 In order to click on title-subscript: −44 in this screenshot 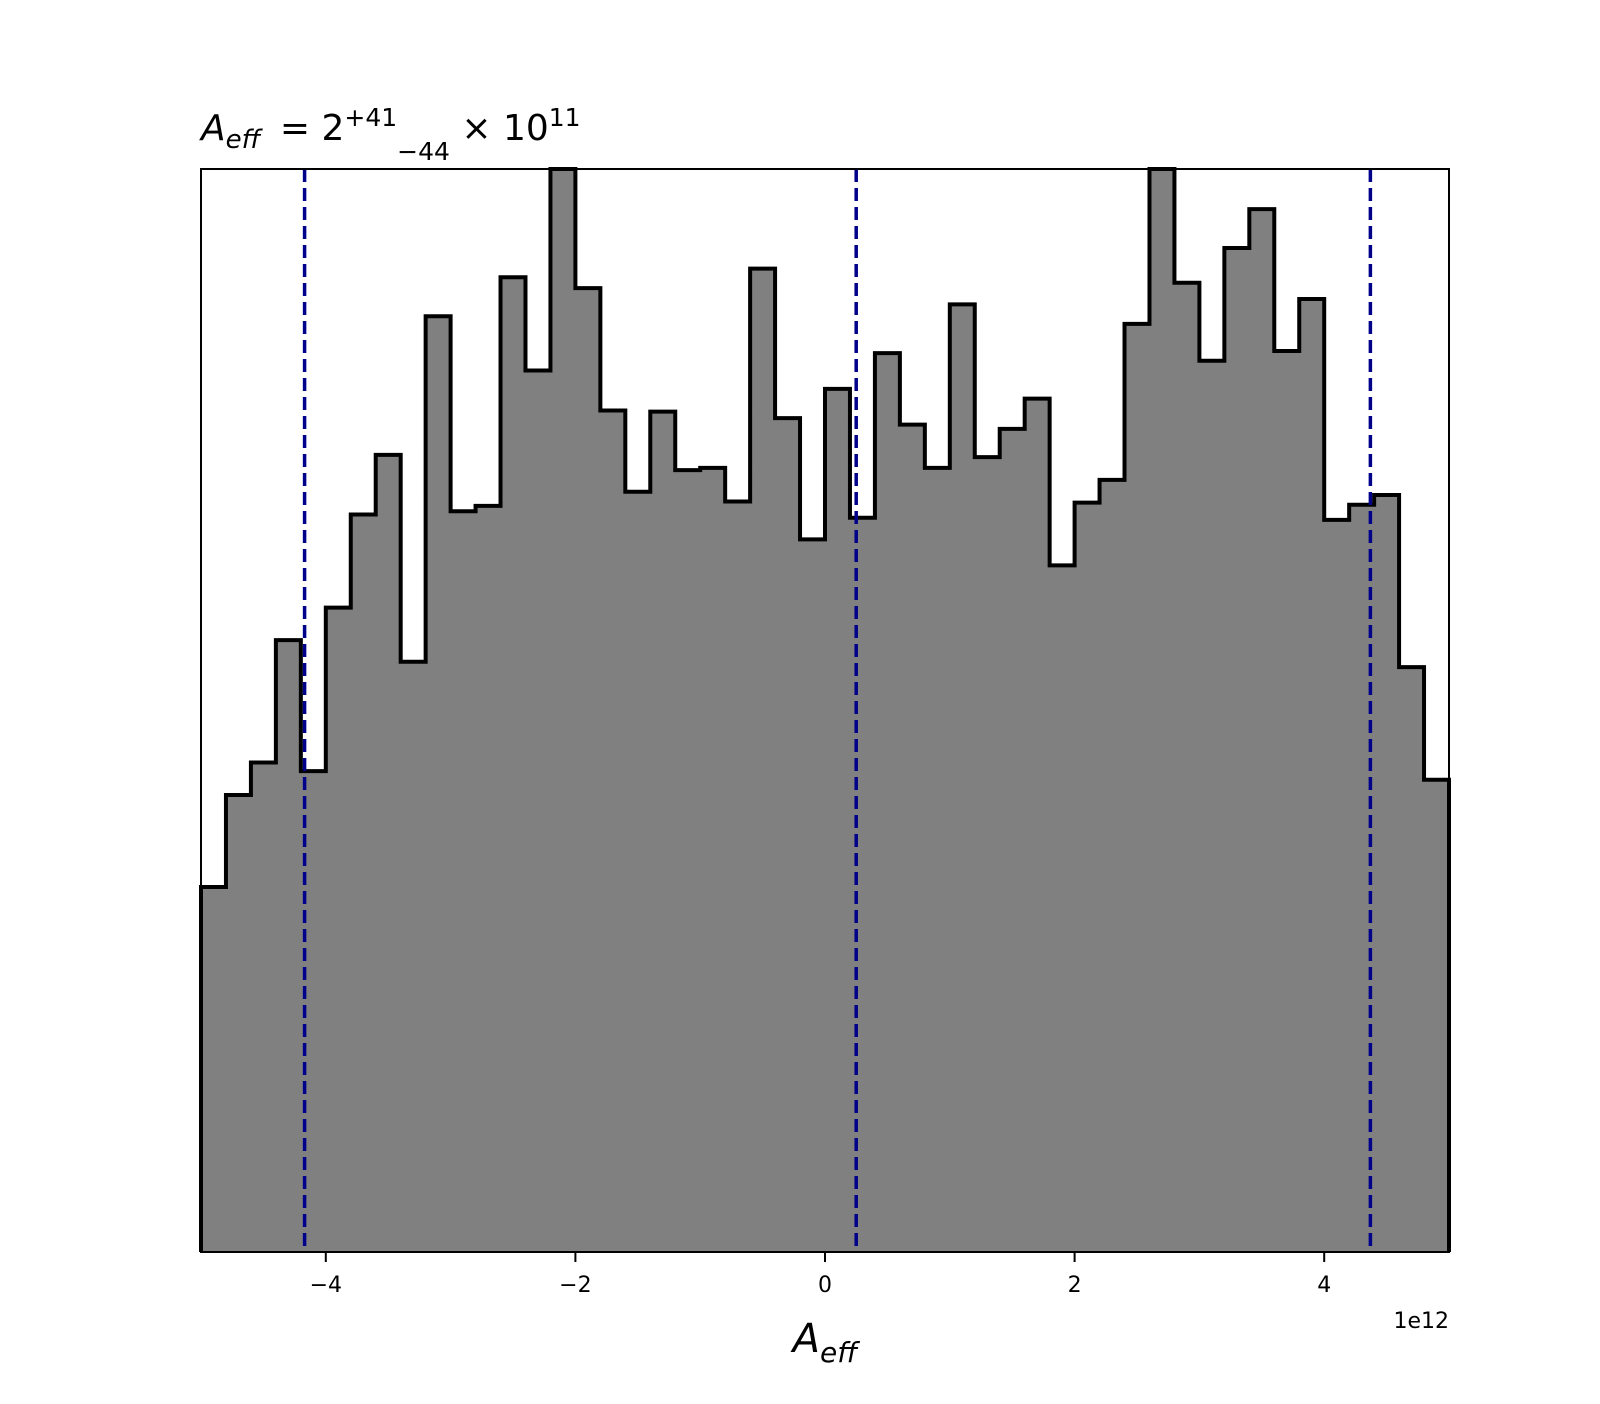, I will do `click(423, 151)`.